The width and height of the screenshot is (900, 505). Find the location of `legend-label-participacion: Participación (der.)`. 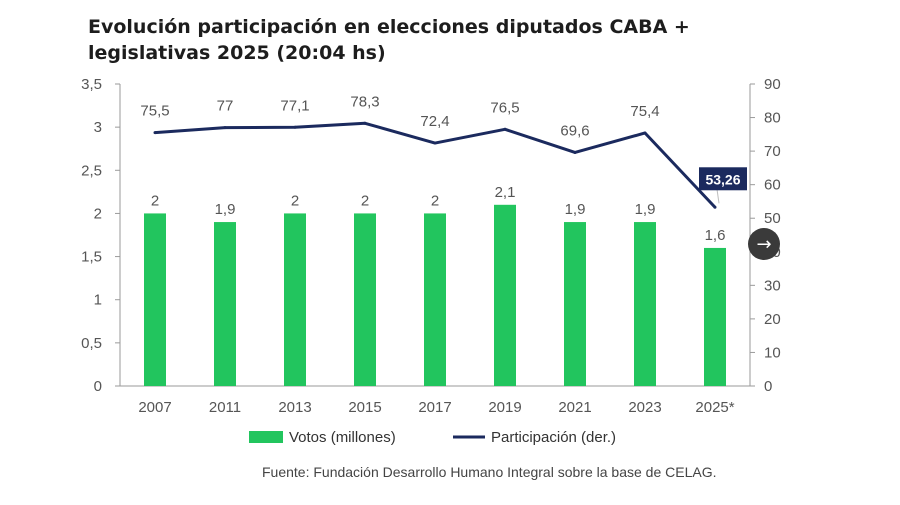

legend-label-participacion: Participación (der.) is located at coordinates (553, 437).